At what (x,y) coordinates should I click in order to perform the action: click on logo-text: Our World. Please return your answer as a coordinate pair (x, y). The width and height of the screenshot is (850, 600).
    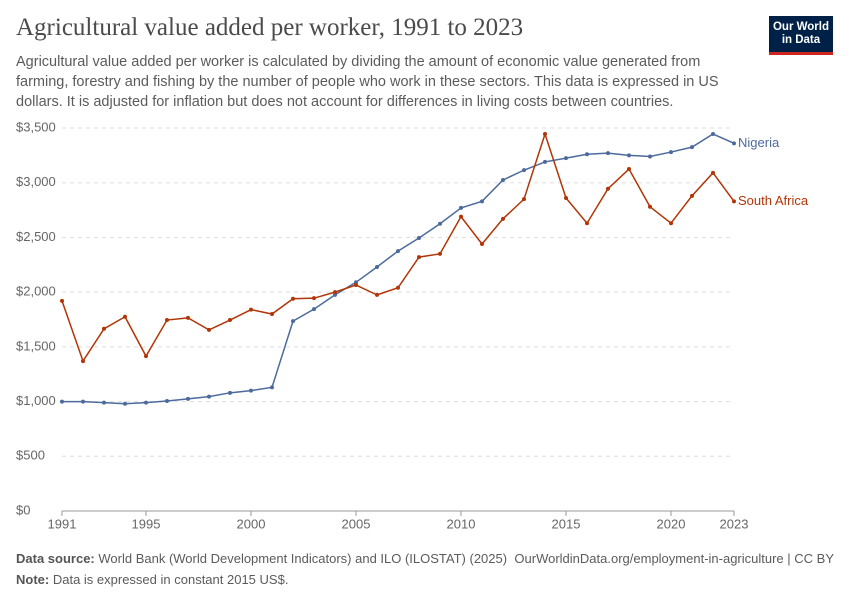
    Looking at the image, I should click on (800, 27).